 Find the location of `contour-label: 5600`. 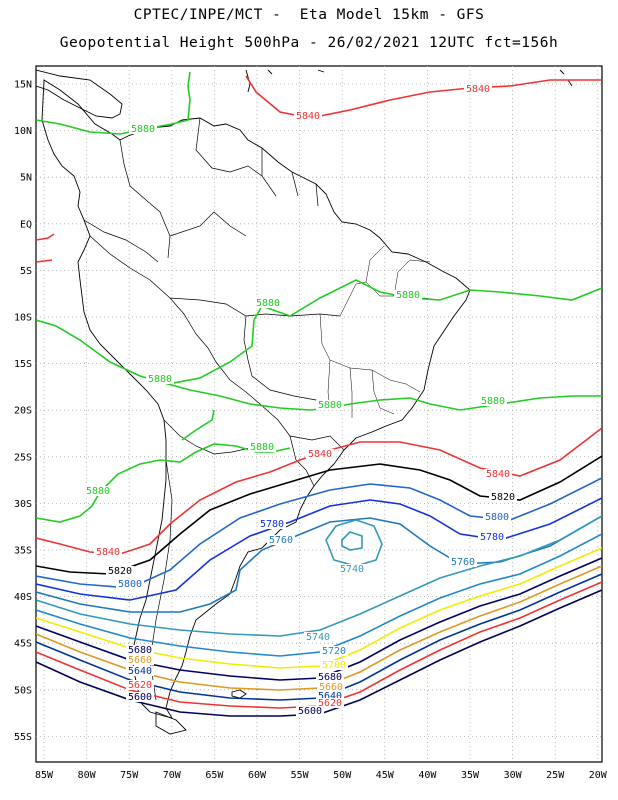

contour-label: 5600 is located at coordinates (140, 697).